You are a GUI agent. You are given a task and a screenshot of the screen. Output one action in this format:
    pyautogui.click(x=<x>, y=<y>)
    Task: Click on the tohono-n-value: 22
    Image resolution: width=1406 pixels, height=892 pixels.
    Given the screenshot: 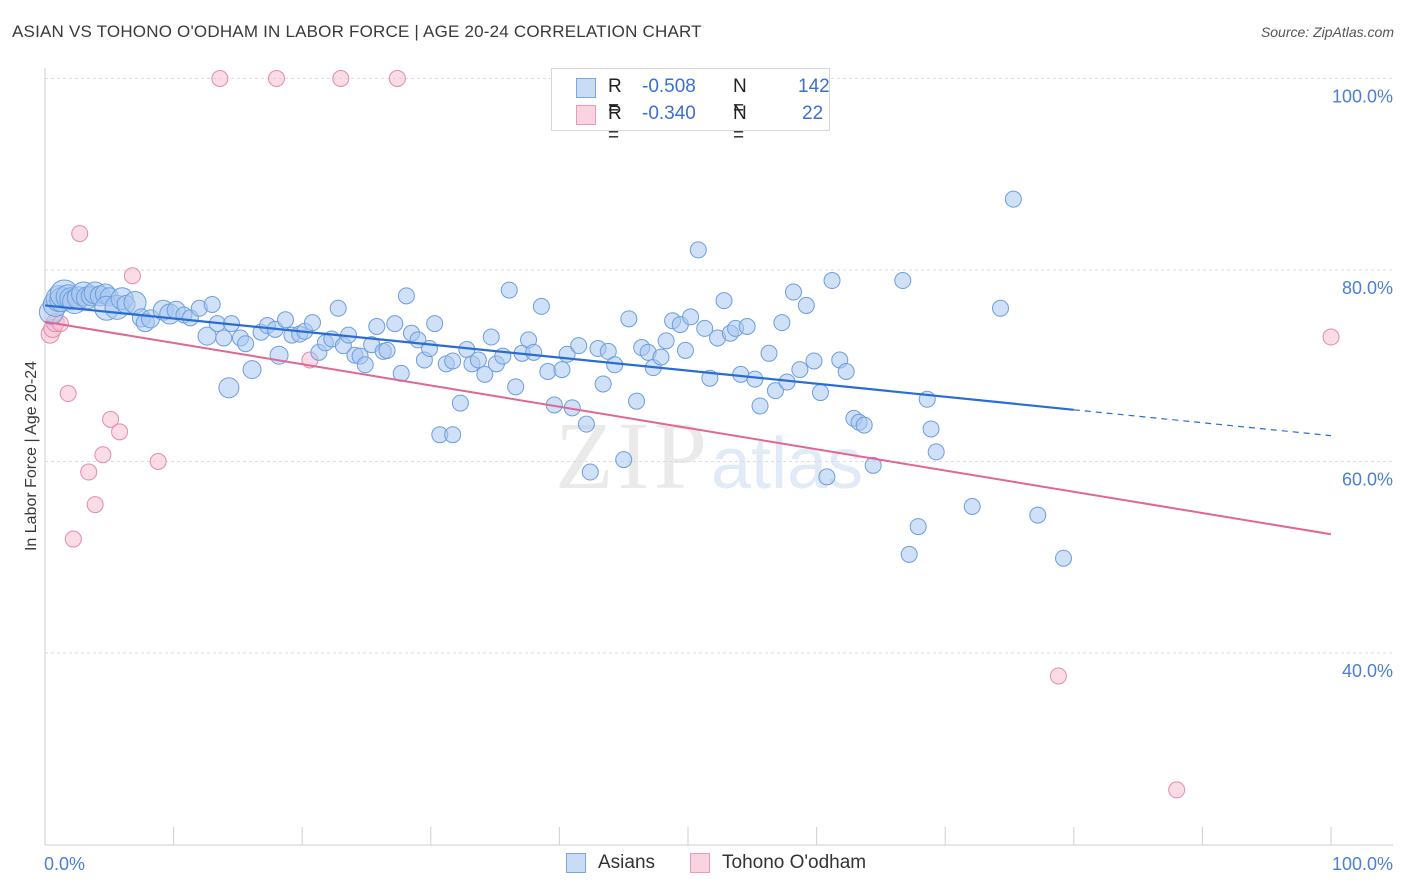 What is the action you would take?
    pyautogui.click(x=813, y=113)
    